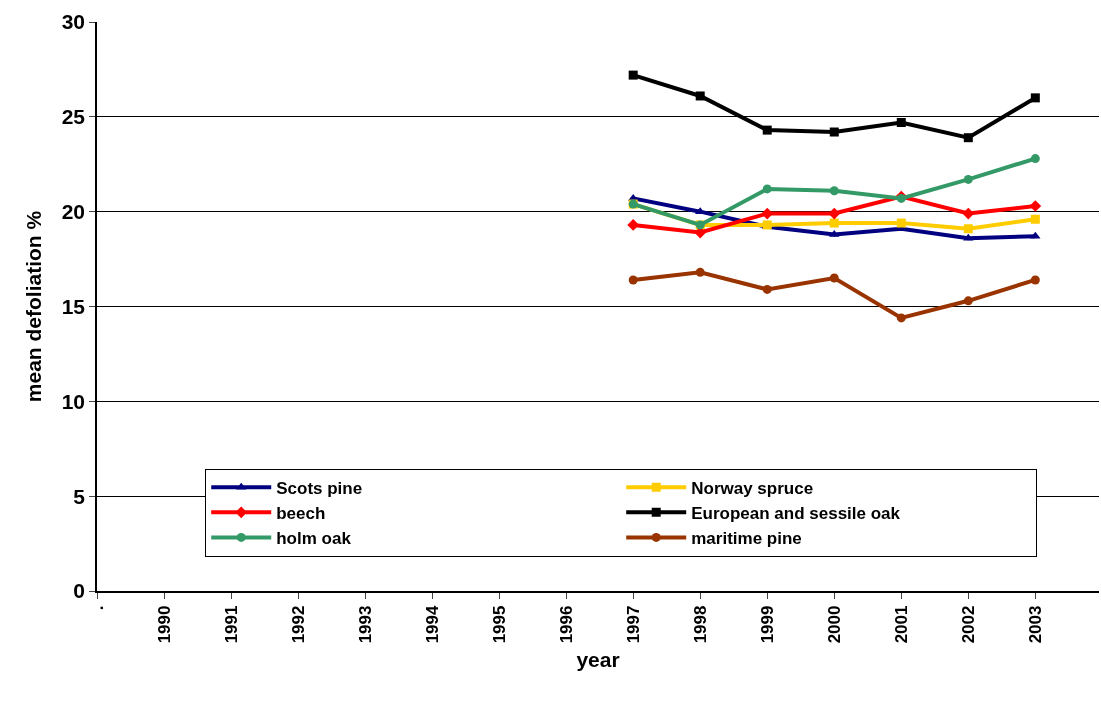  What do you see at coordinates (700, 624) in the screenshot?
I see `x-tick-label: 1998` at bounding box center [700, 624].